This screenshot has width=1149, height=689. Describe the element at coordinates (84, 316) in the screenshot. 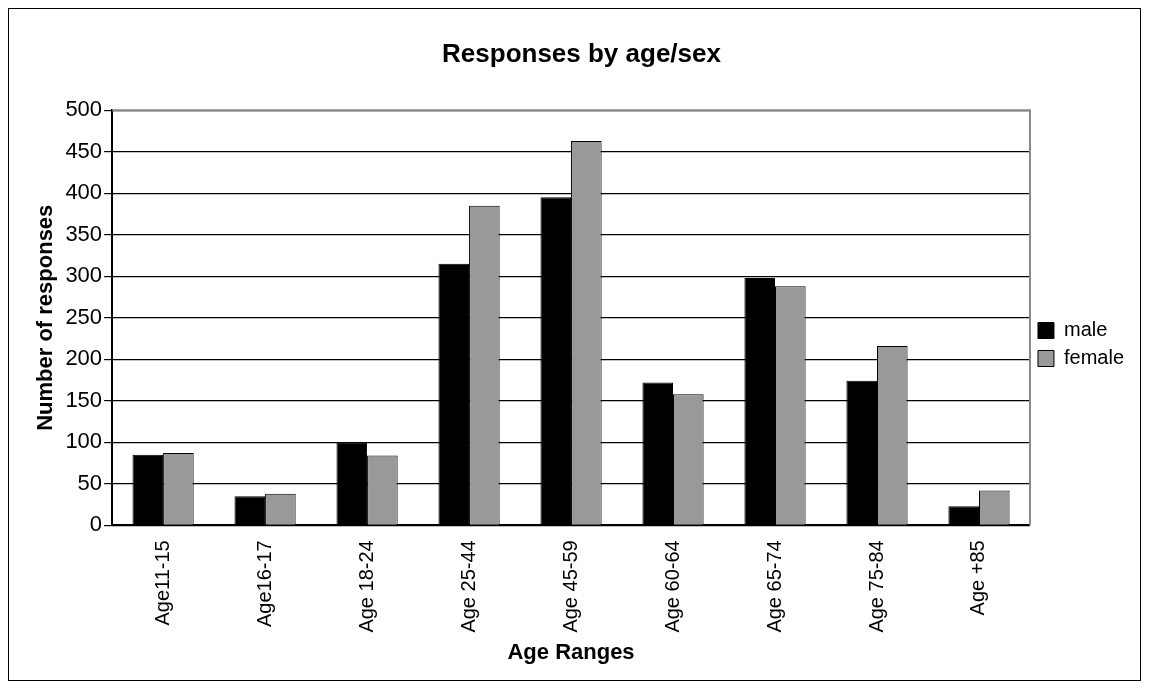

I see `y-tick-label: 250` at that location.